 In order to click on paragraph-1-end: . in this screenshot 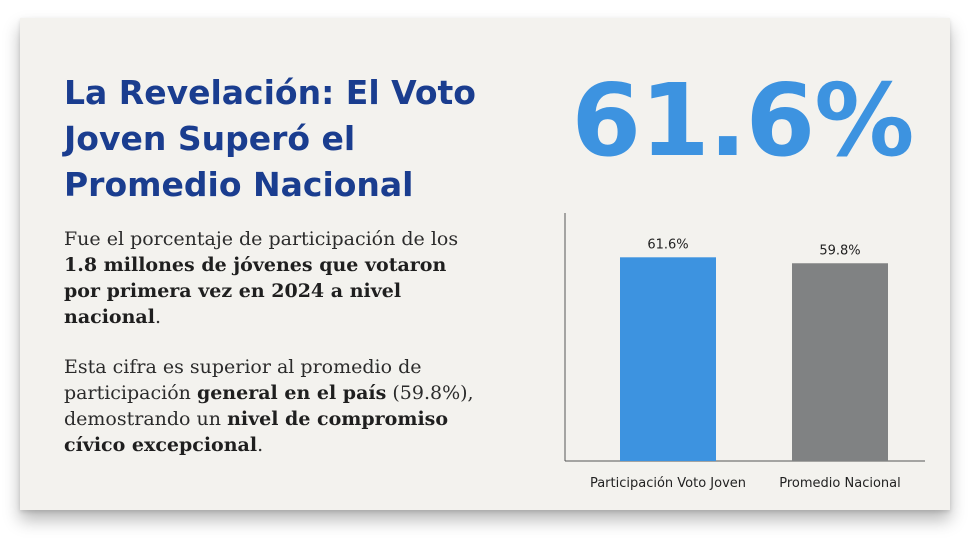, I will do `click(157, 317)`.